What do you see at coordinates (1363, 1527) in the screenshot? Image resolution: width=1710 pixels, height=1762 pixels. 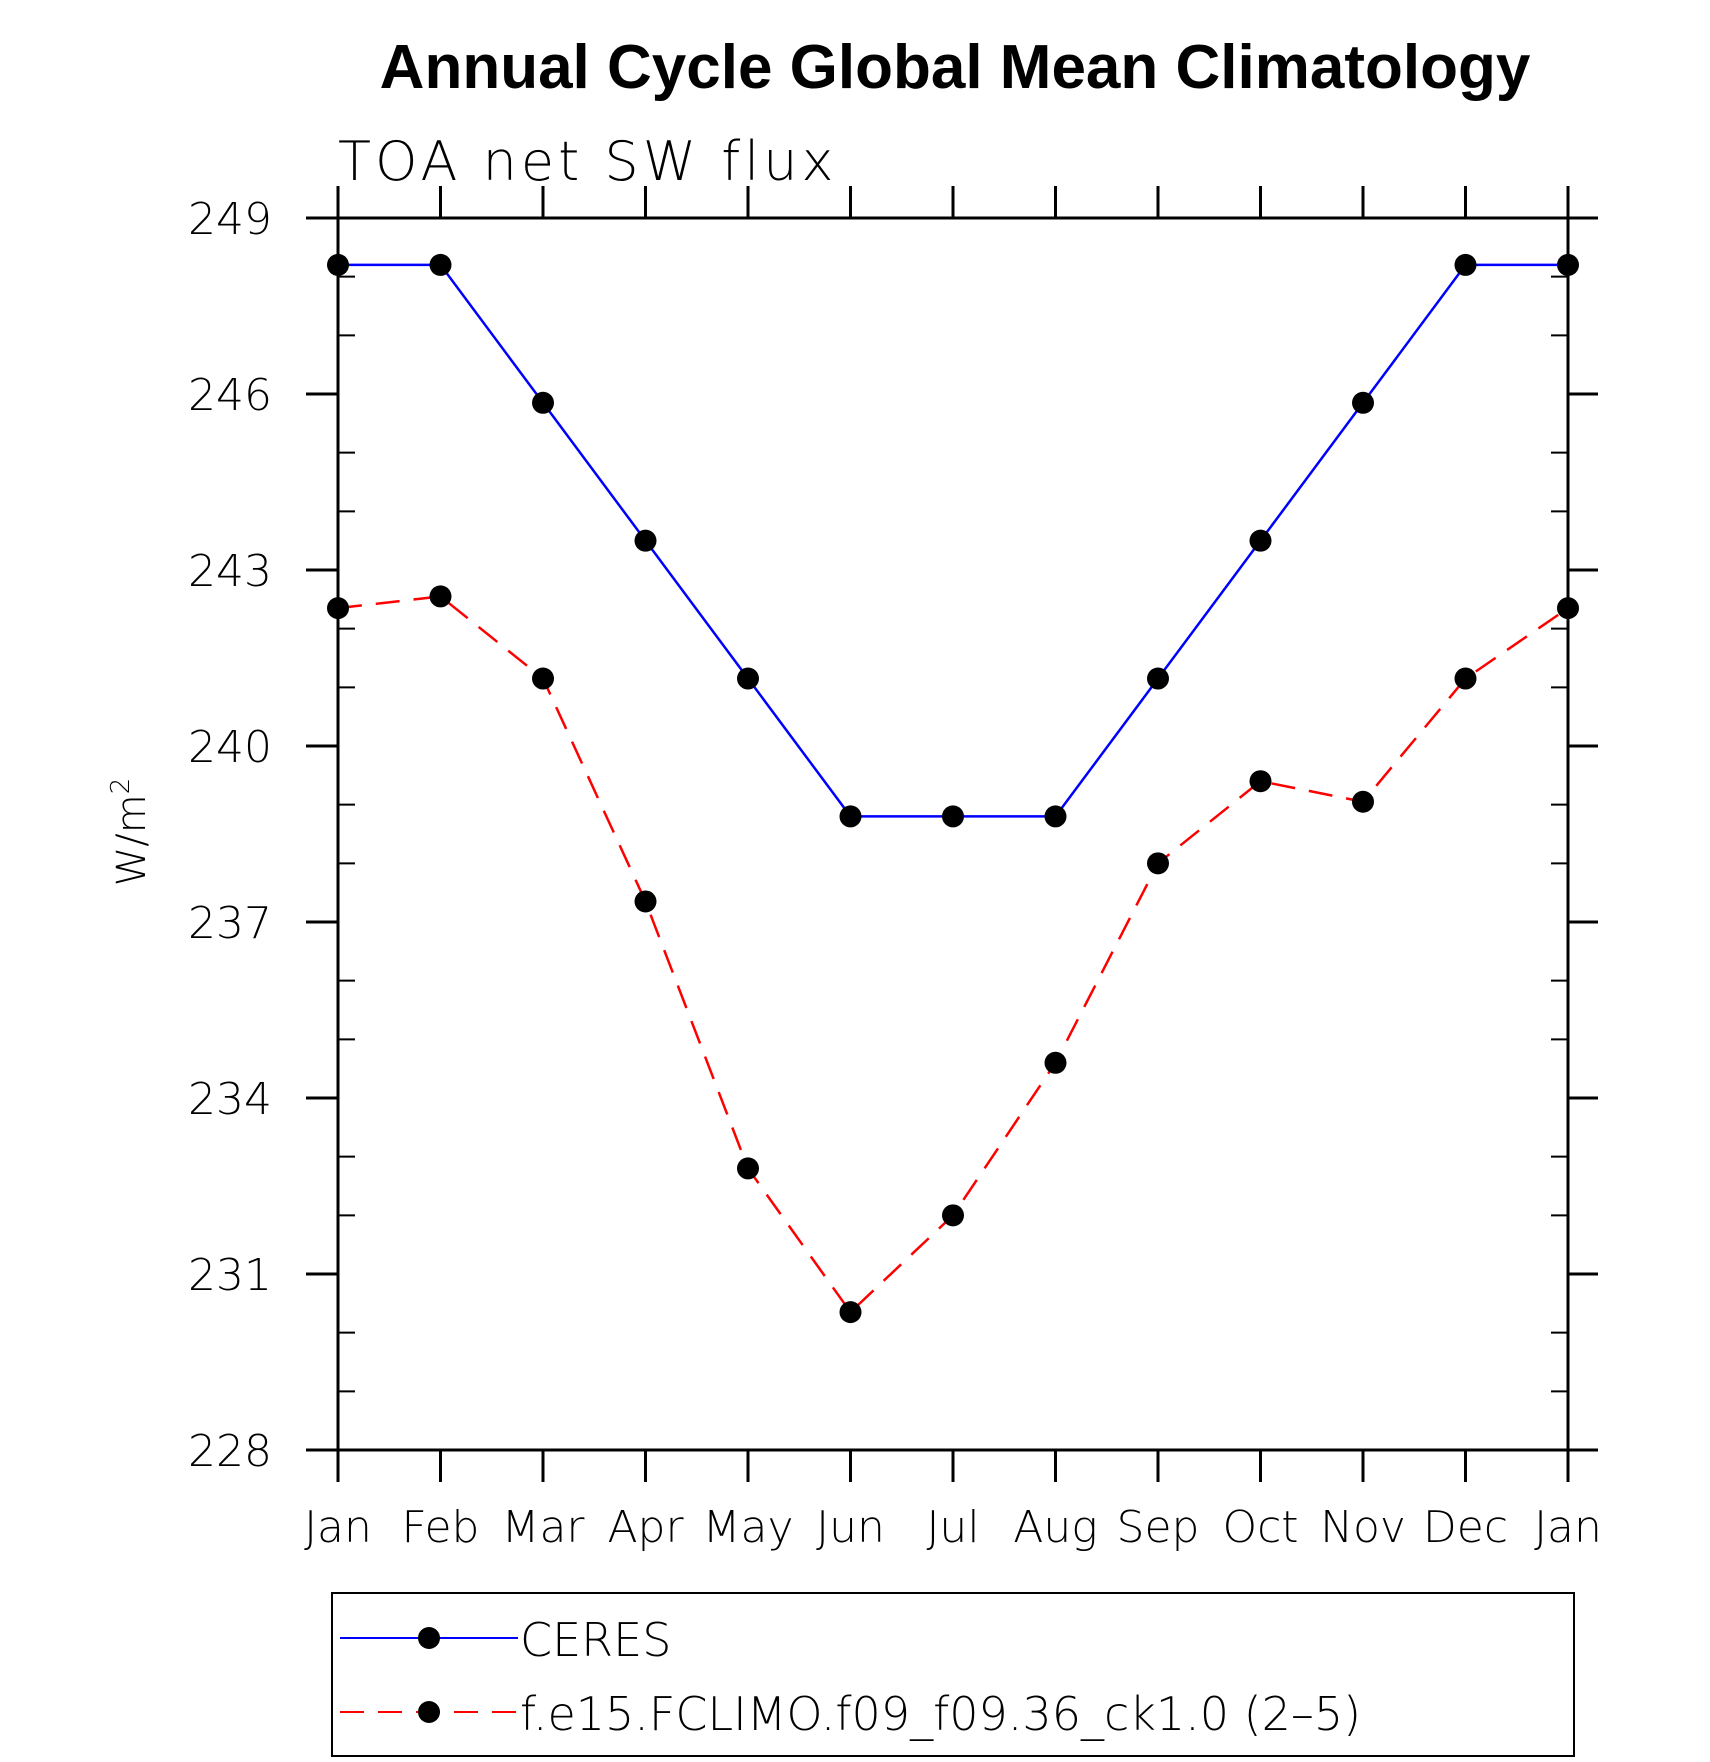 I see `x-tick-label: Nov` at bounding box center [1363, 1527].